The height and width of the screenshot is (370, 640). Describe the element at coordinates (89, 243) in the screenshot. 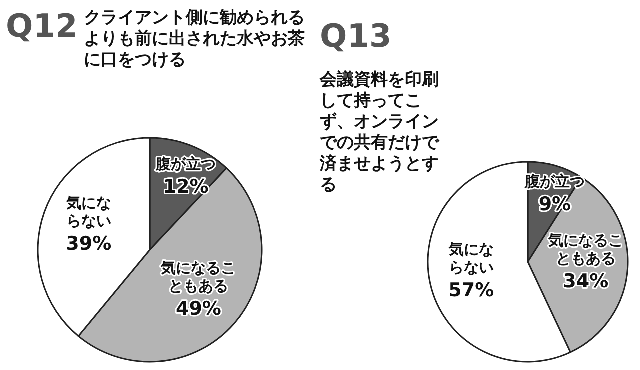

I see `data-label: 39%` at that location.